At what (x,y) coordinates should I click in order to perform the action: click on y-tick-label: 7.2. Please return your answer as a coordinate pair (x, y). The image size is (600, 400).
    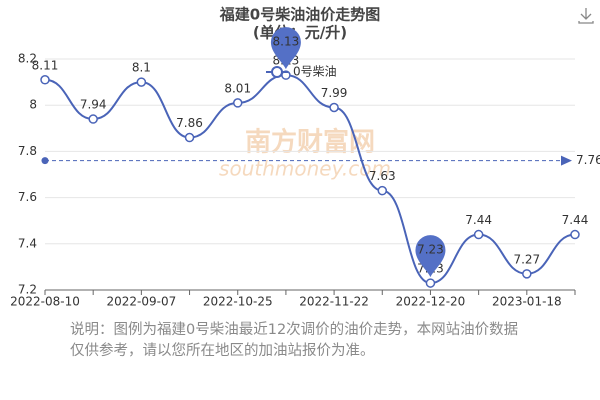
    Looking at the image, I should click on (27, 290).